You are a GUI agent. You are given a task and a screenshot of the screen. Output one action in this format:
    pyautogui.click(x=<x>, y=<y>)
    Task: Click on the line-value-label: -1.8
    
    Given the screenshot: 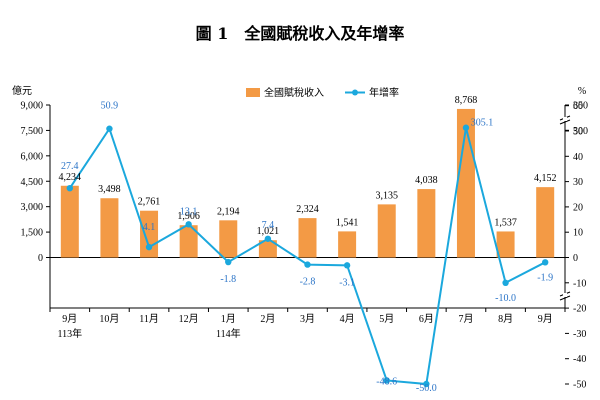 What is the action you would take?
    pyautogui.click(x=228, y=279)
    